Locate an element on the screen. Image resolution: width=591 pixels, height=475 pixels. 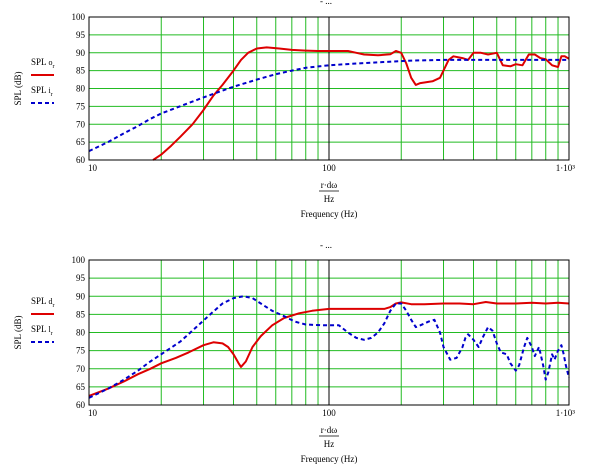
chart-2-xlabel-mid: Hz is located at coordinates (329, 444).